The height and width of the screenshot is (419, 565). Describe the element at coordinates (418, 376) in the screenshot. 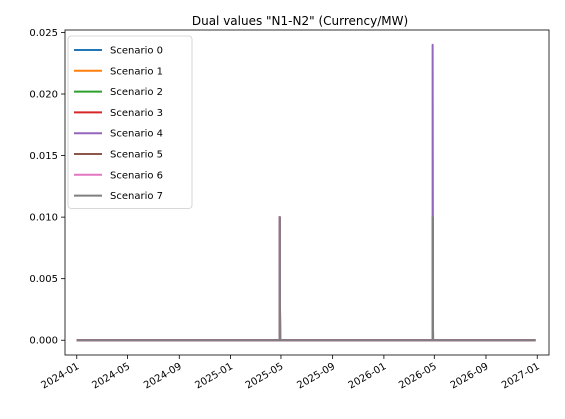

I see `x-tick-label: 2026-05` at that location.